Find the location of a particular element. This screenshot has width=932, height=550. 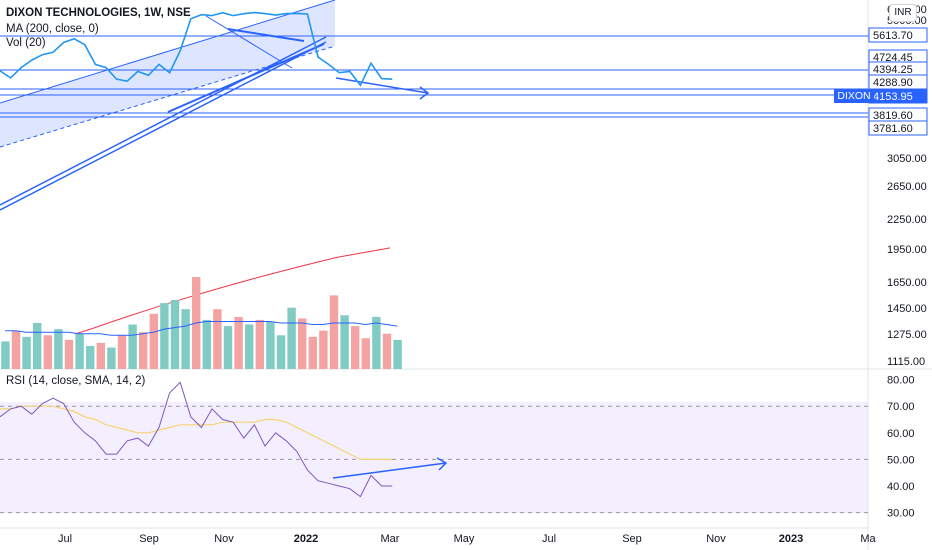

rsi-line is located at coordinates (196, 439).